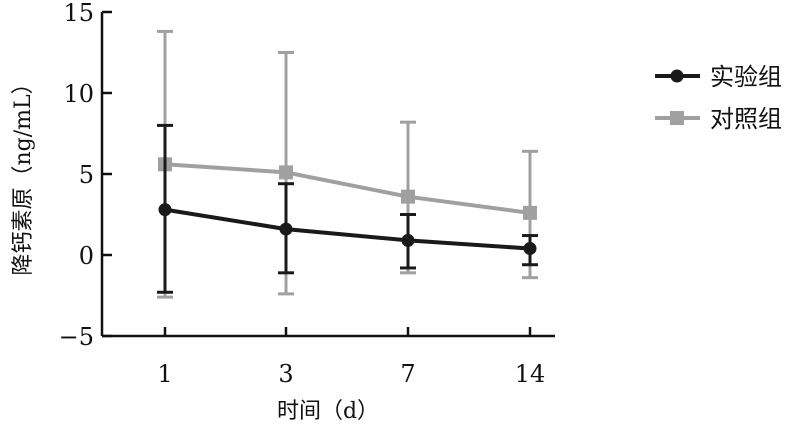 The height and width of the screenshot is (431, 800). Describe the element at coordinates (86, 256) in the screenshot. I see `y-tick-label: 0` at that location.